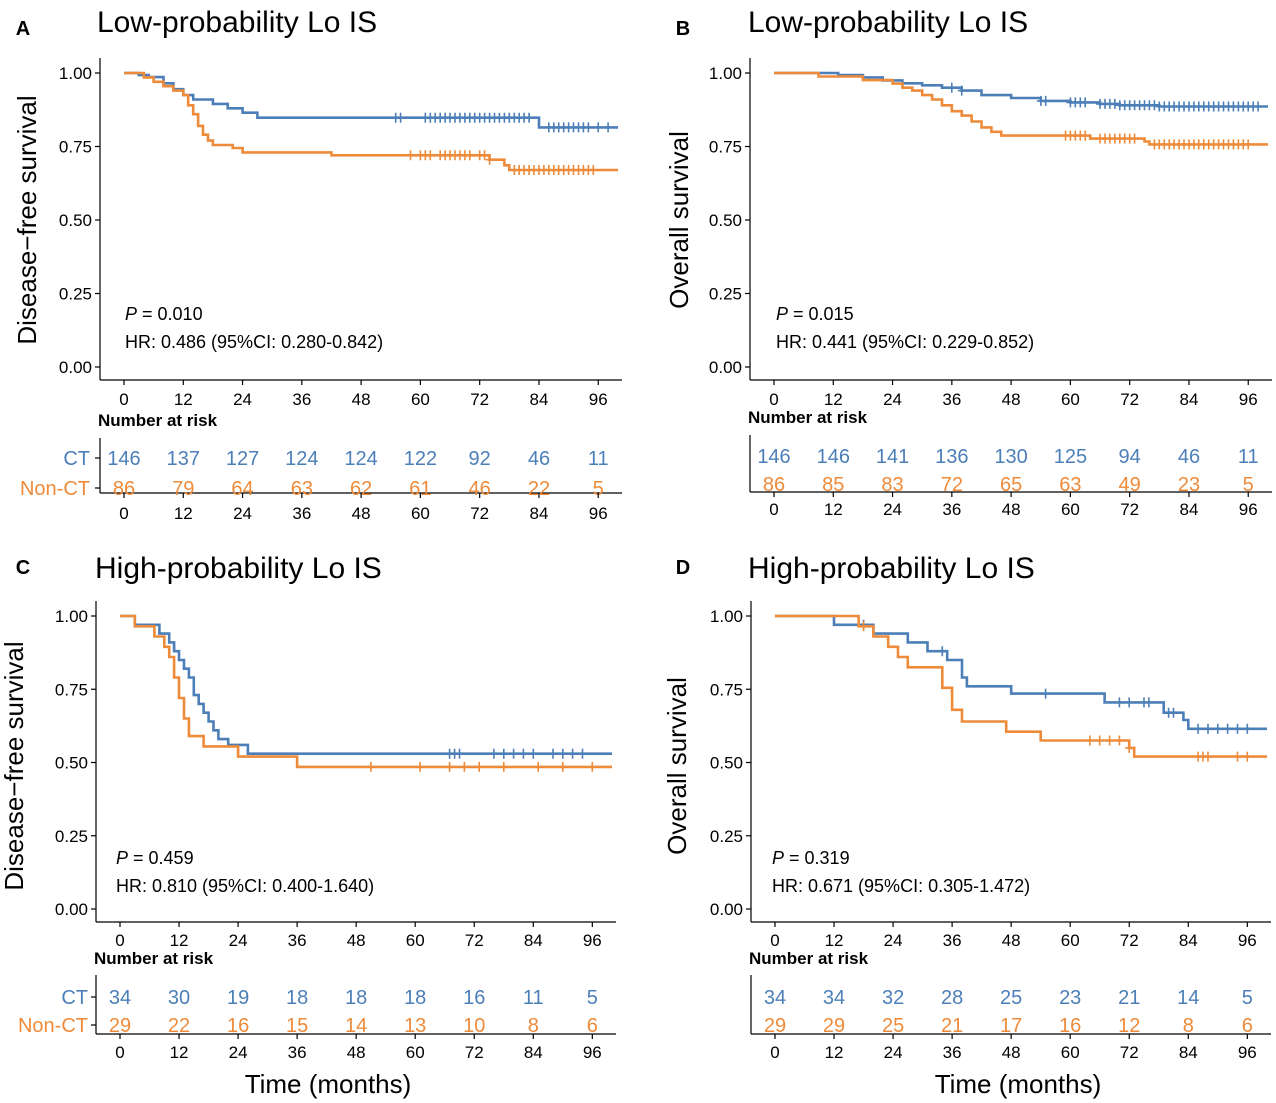  What do you see at coordinates (238, 998) in the screenshot?
I see `risk-count: 19` at bounding box center [238, 998].